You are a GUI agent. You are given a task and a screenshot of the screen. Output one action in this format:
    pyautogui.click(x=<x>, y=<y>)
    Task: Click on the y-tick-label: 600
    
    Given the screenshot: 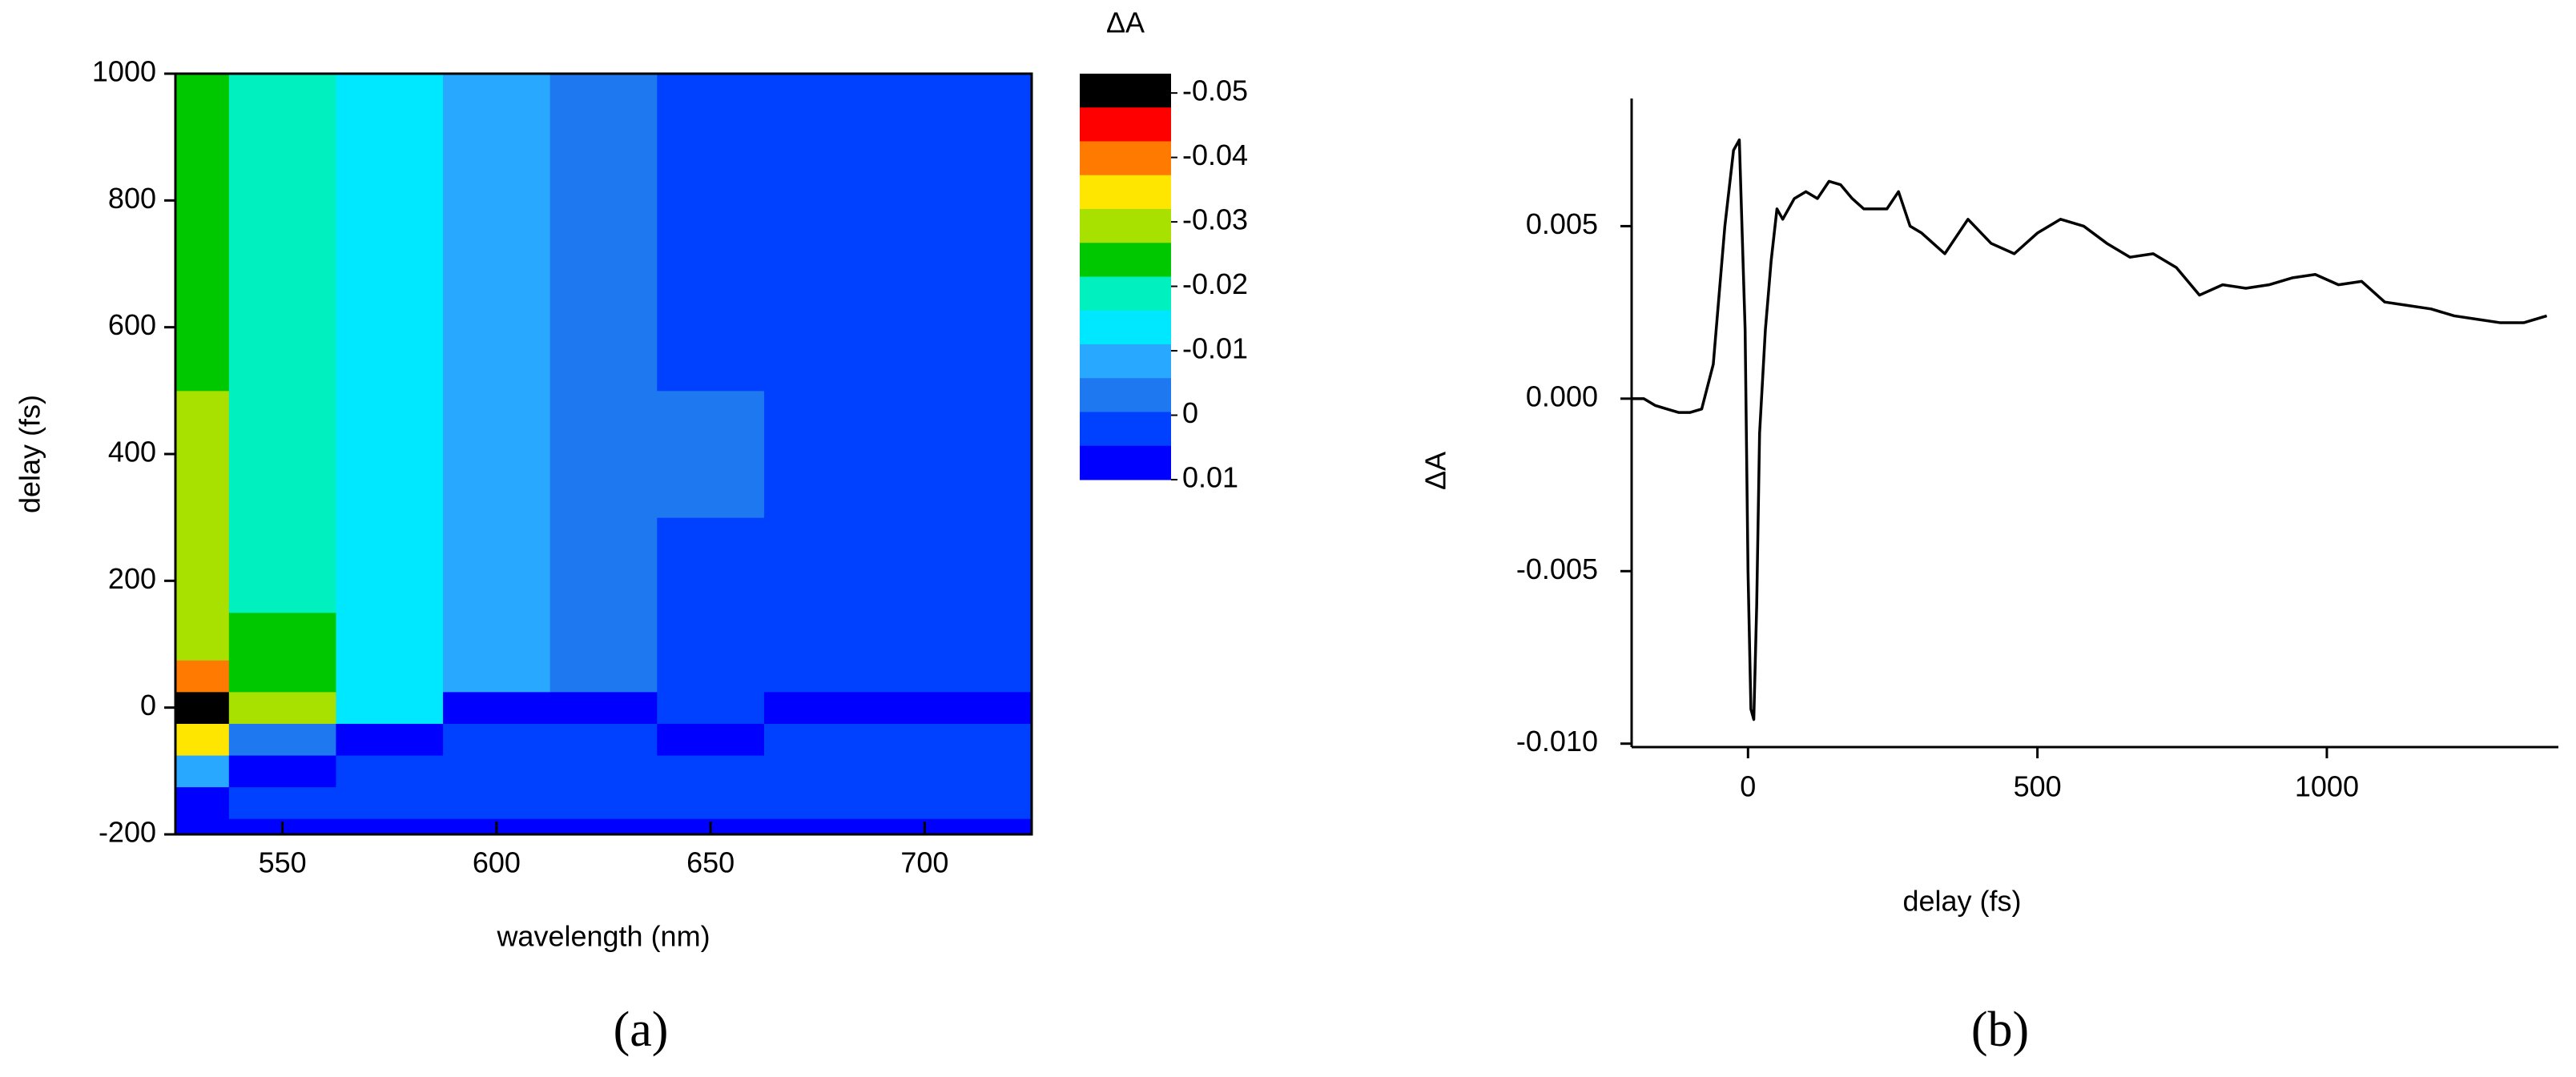 What is the action you would take?
    pyautogui.click(x=132, y=324)
    